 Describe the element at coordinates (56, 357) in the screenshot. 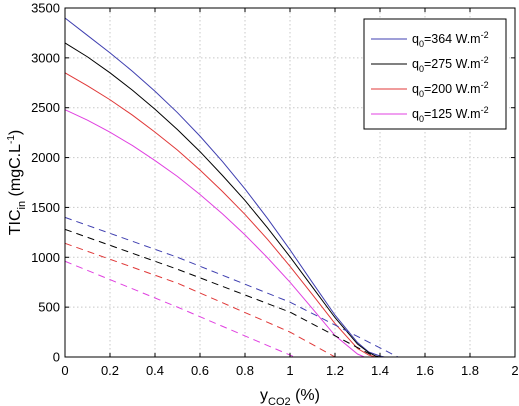

I see `y-tick-label: 0` at that location.